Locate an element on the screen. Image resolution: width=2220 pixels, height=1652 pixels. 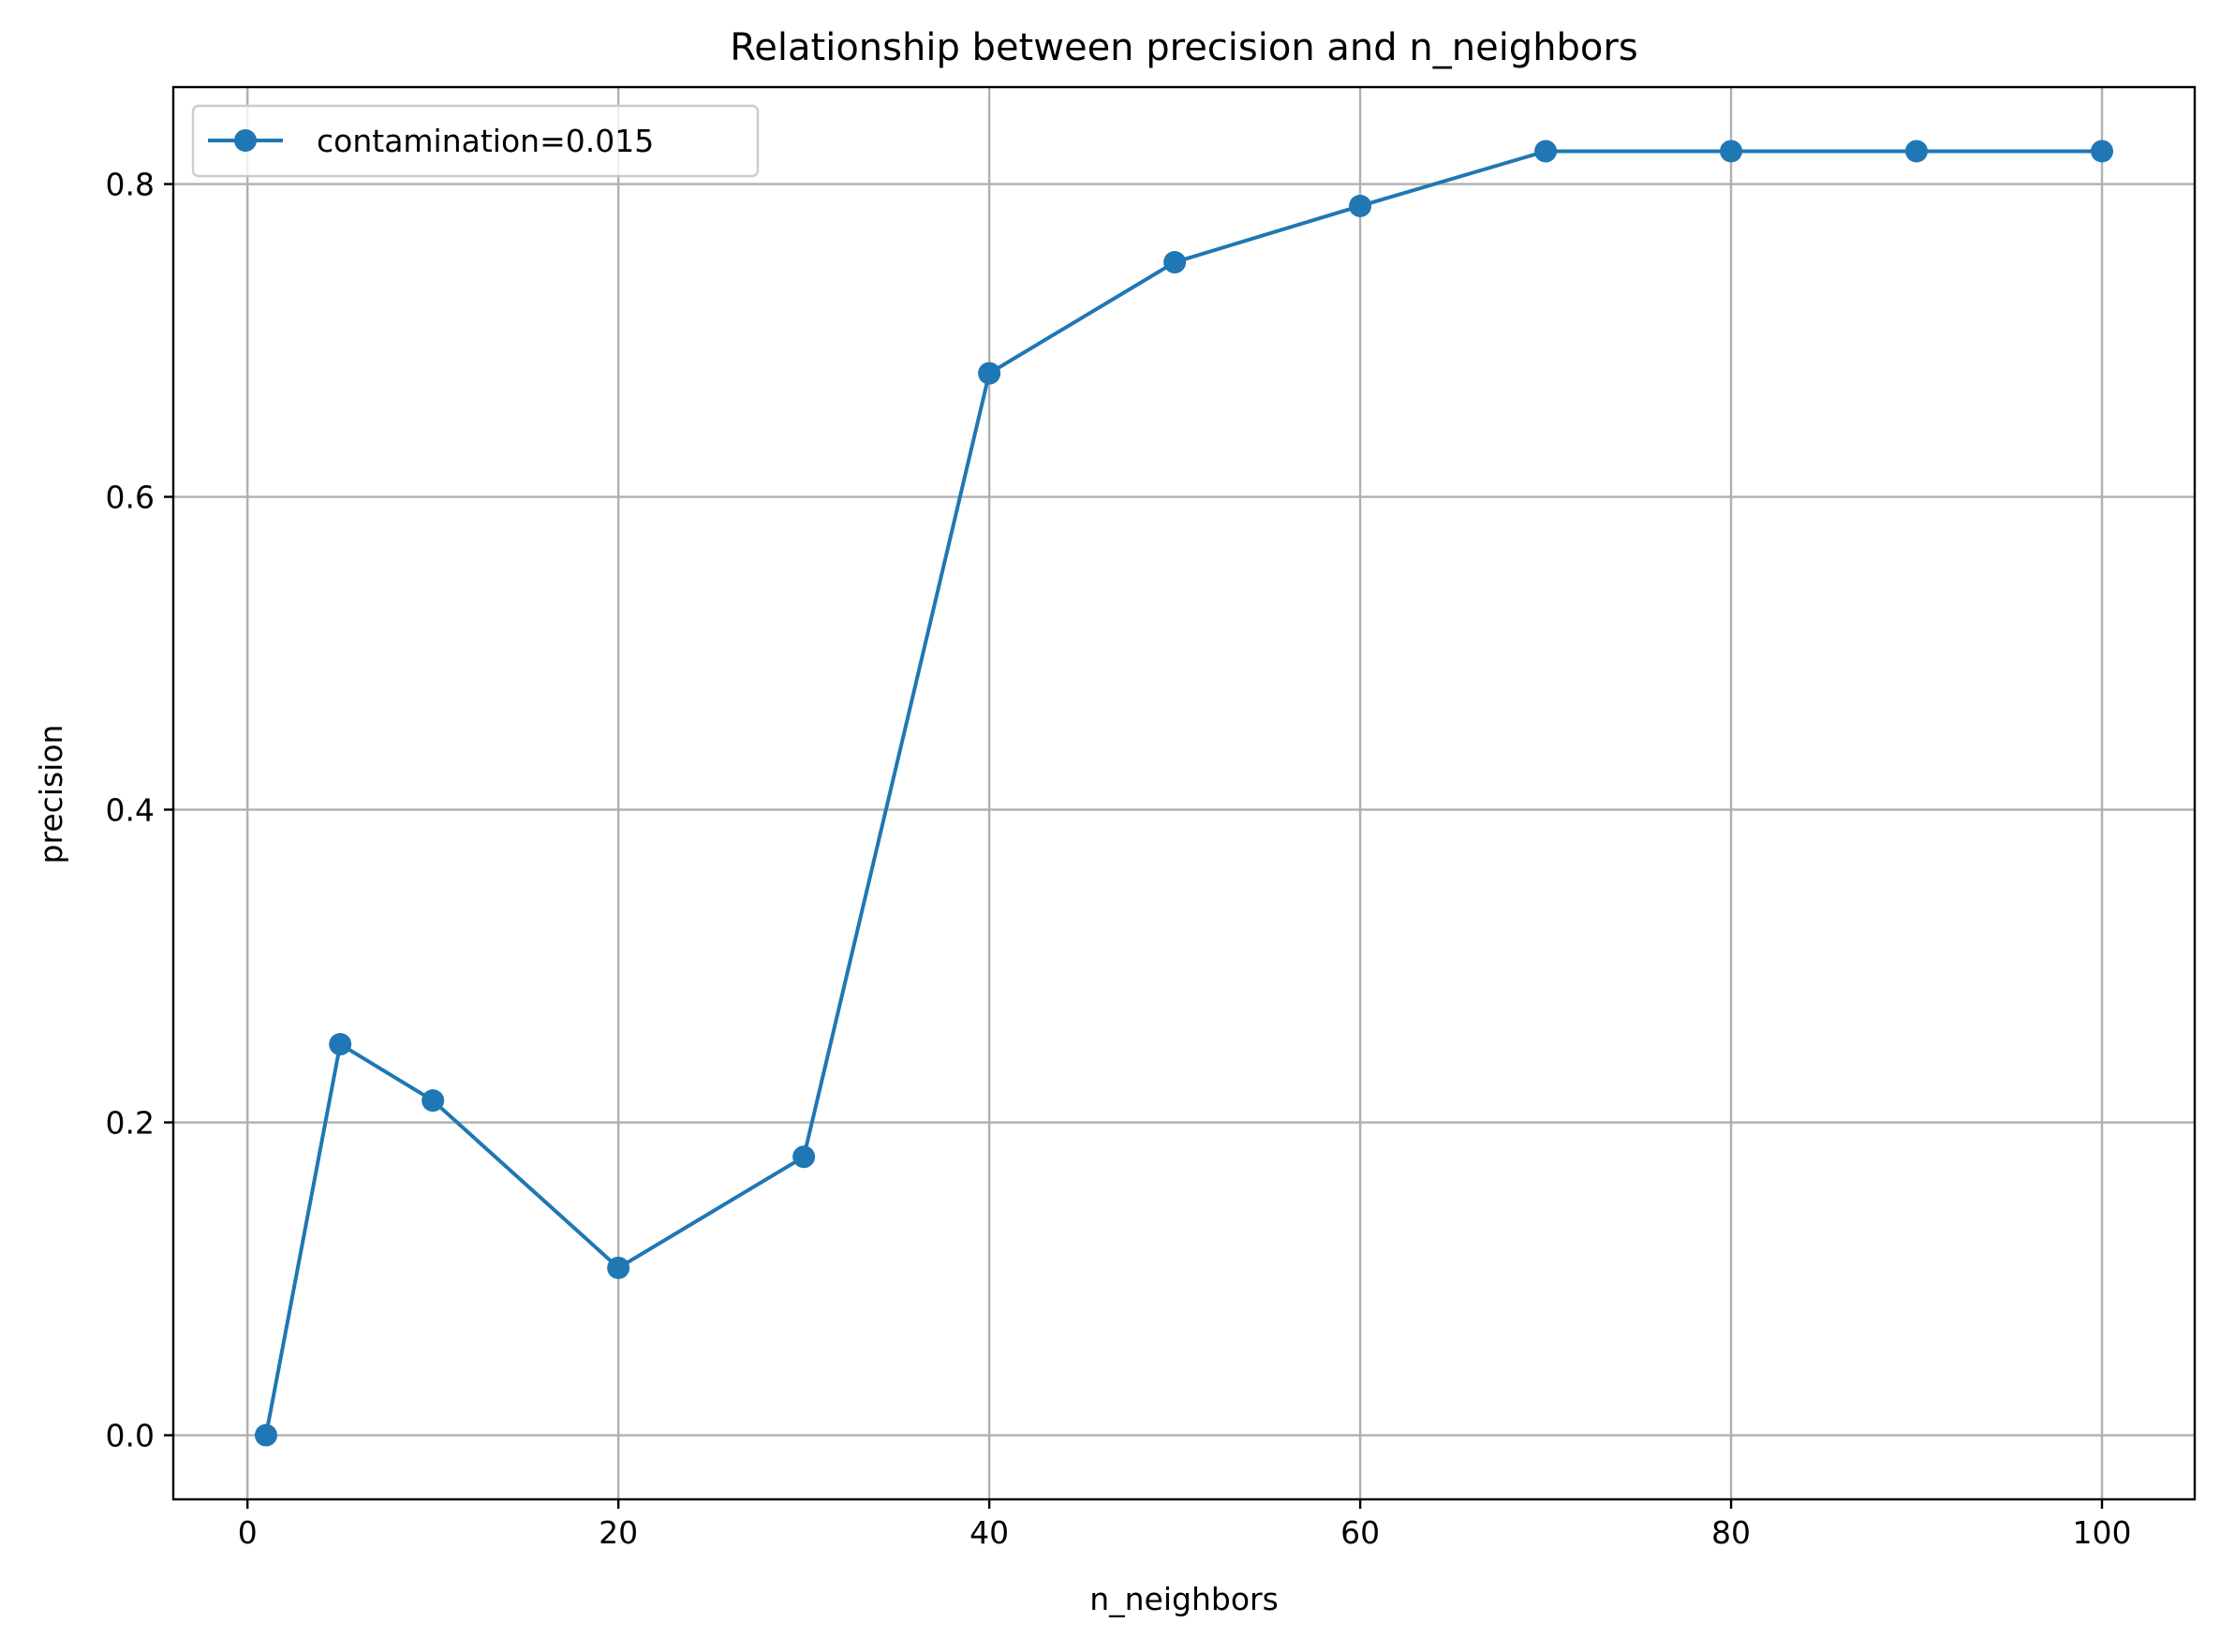
y-axis-ticks: 0.0 0.2 0.4 0.6 0.8 is located at coordinates (139, 810).